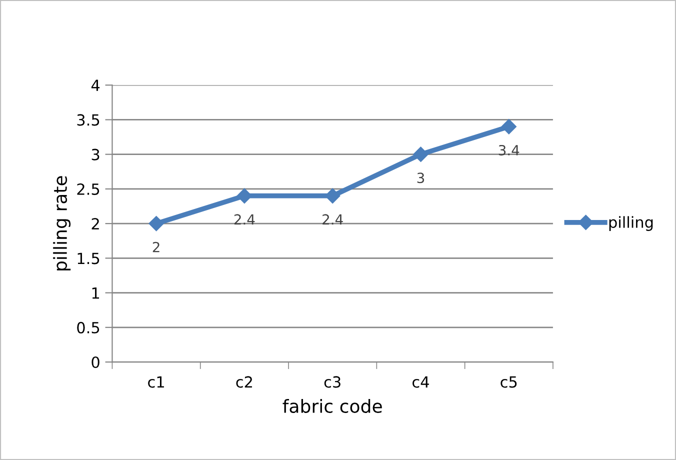  I want to click on x-tick-label: c2, so click(244, 382).